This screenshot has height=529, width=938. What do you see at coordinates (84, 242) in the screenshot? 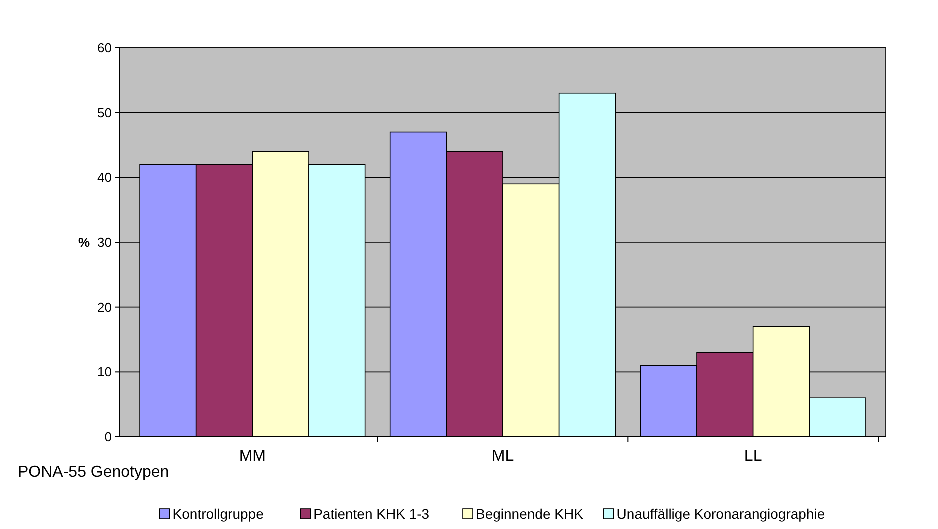
I see `y-axis-title: %` at bounding box center [84, 242].